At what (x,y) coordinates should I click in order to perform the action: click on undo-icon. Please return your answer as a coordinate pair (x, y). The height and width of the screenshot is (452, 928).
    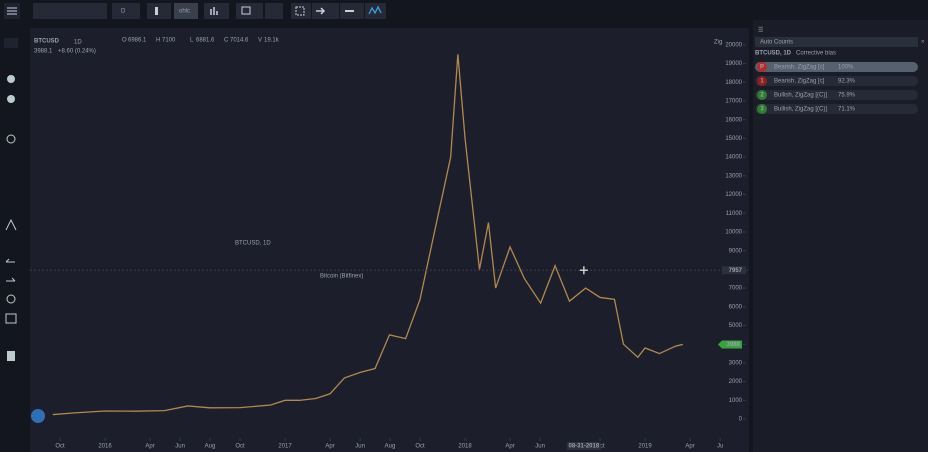
    Looking at the image, I should click on (10, 260).